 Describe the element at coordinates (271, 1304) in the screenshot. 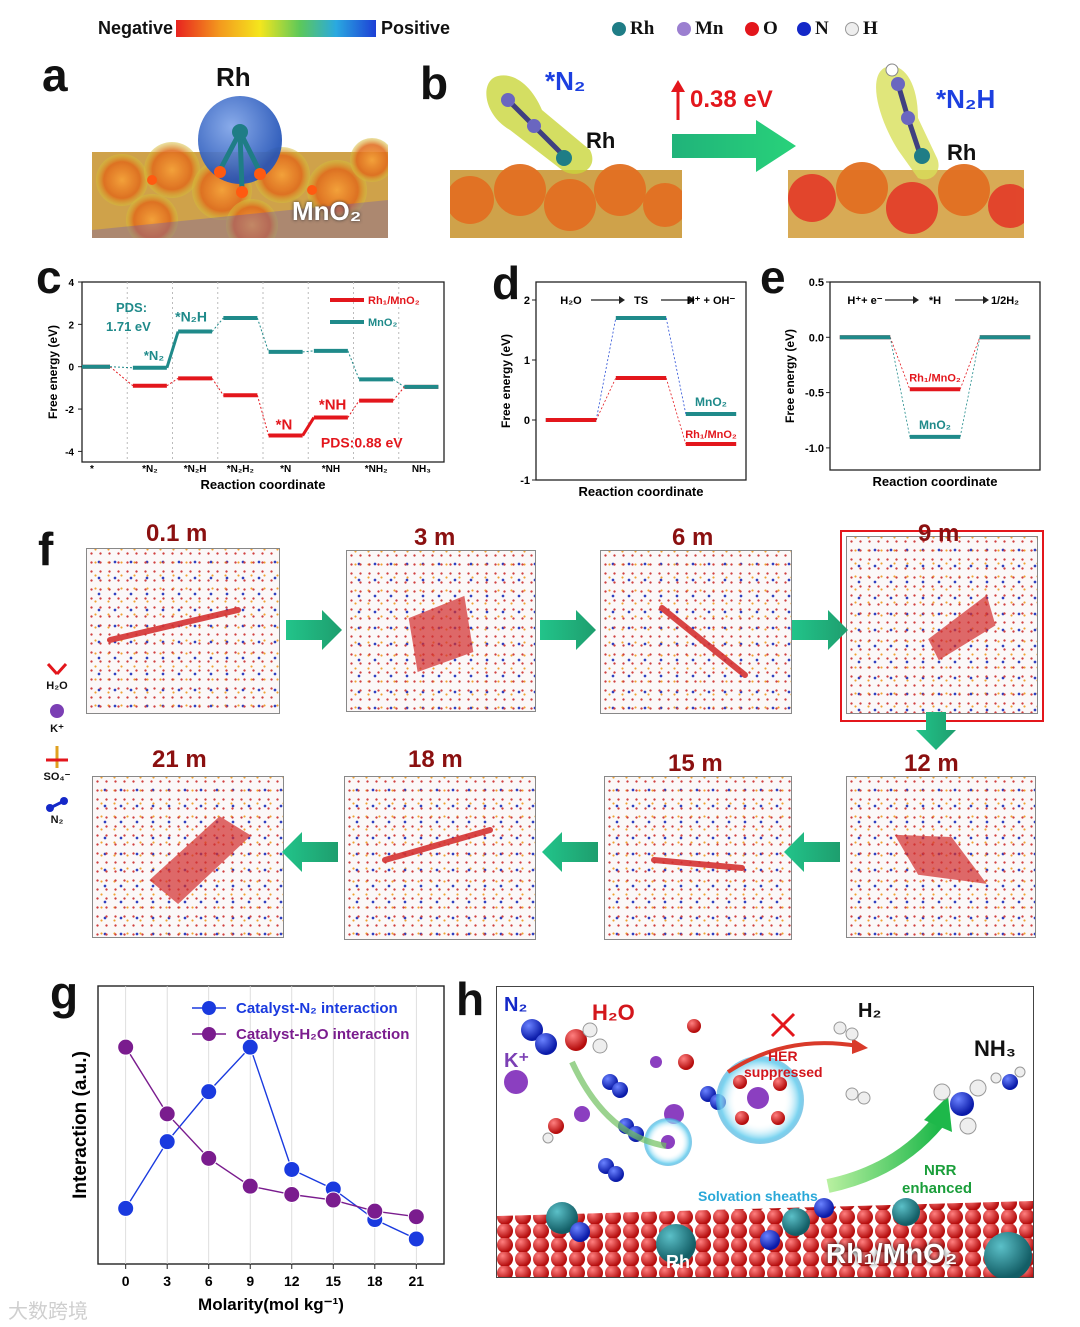

I see `x-axis-label: Molarity(mol kg⁻¹)` at that location.